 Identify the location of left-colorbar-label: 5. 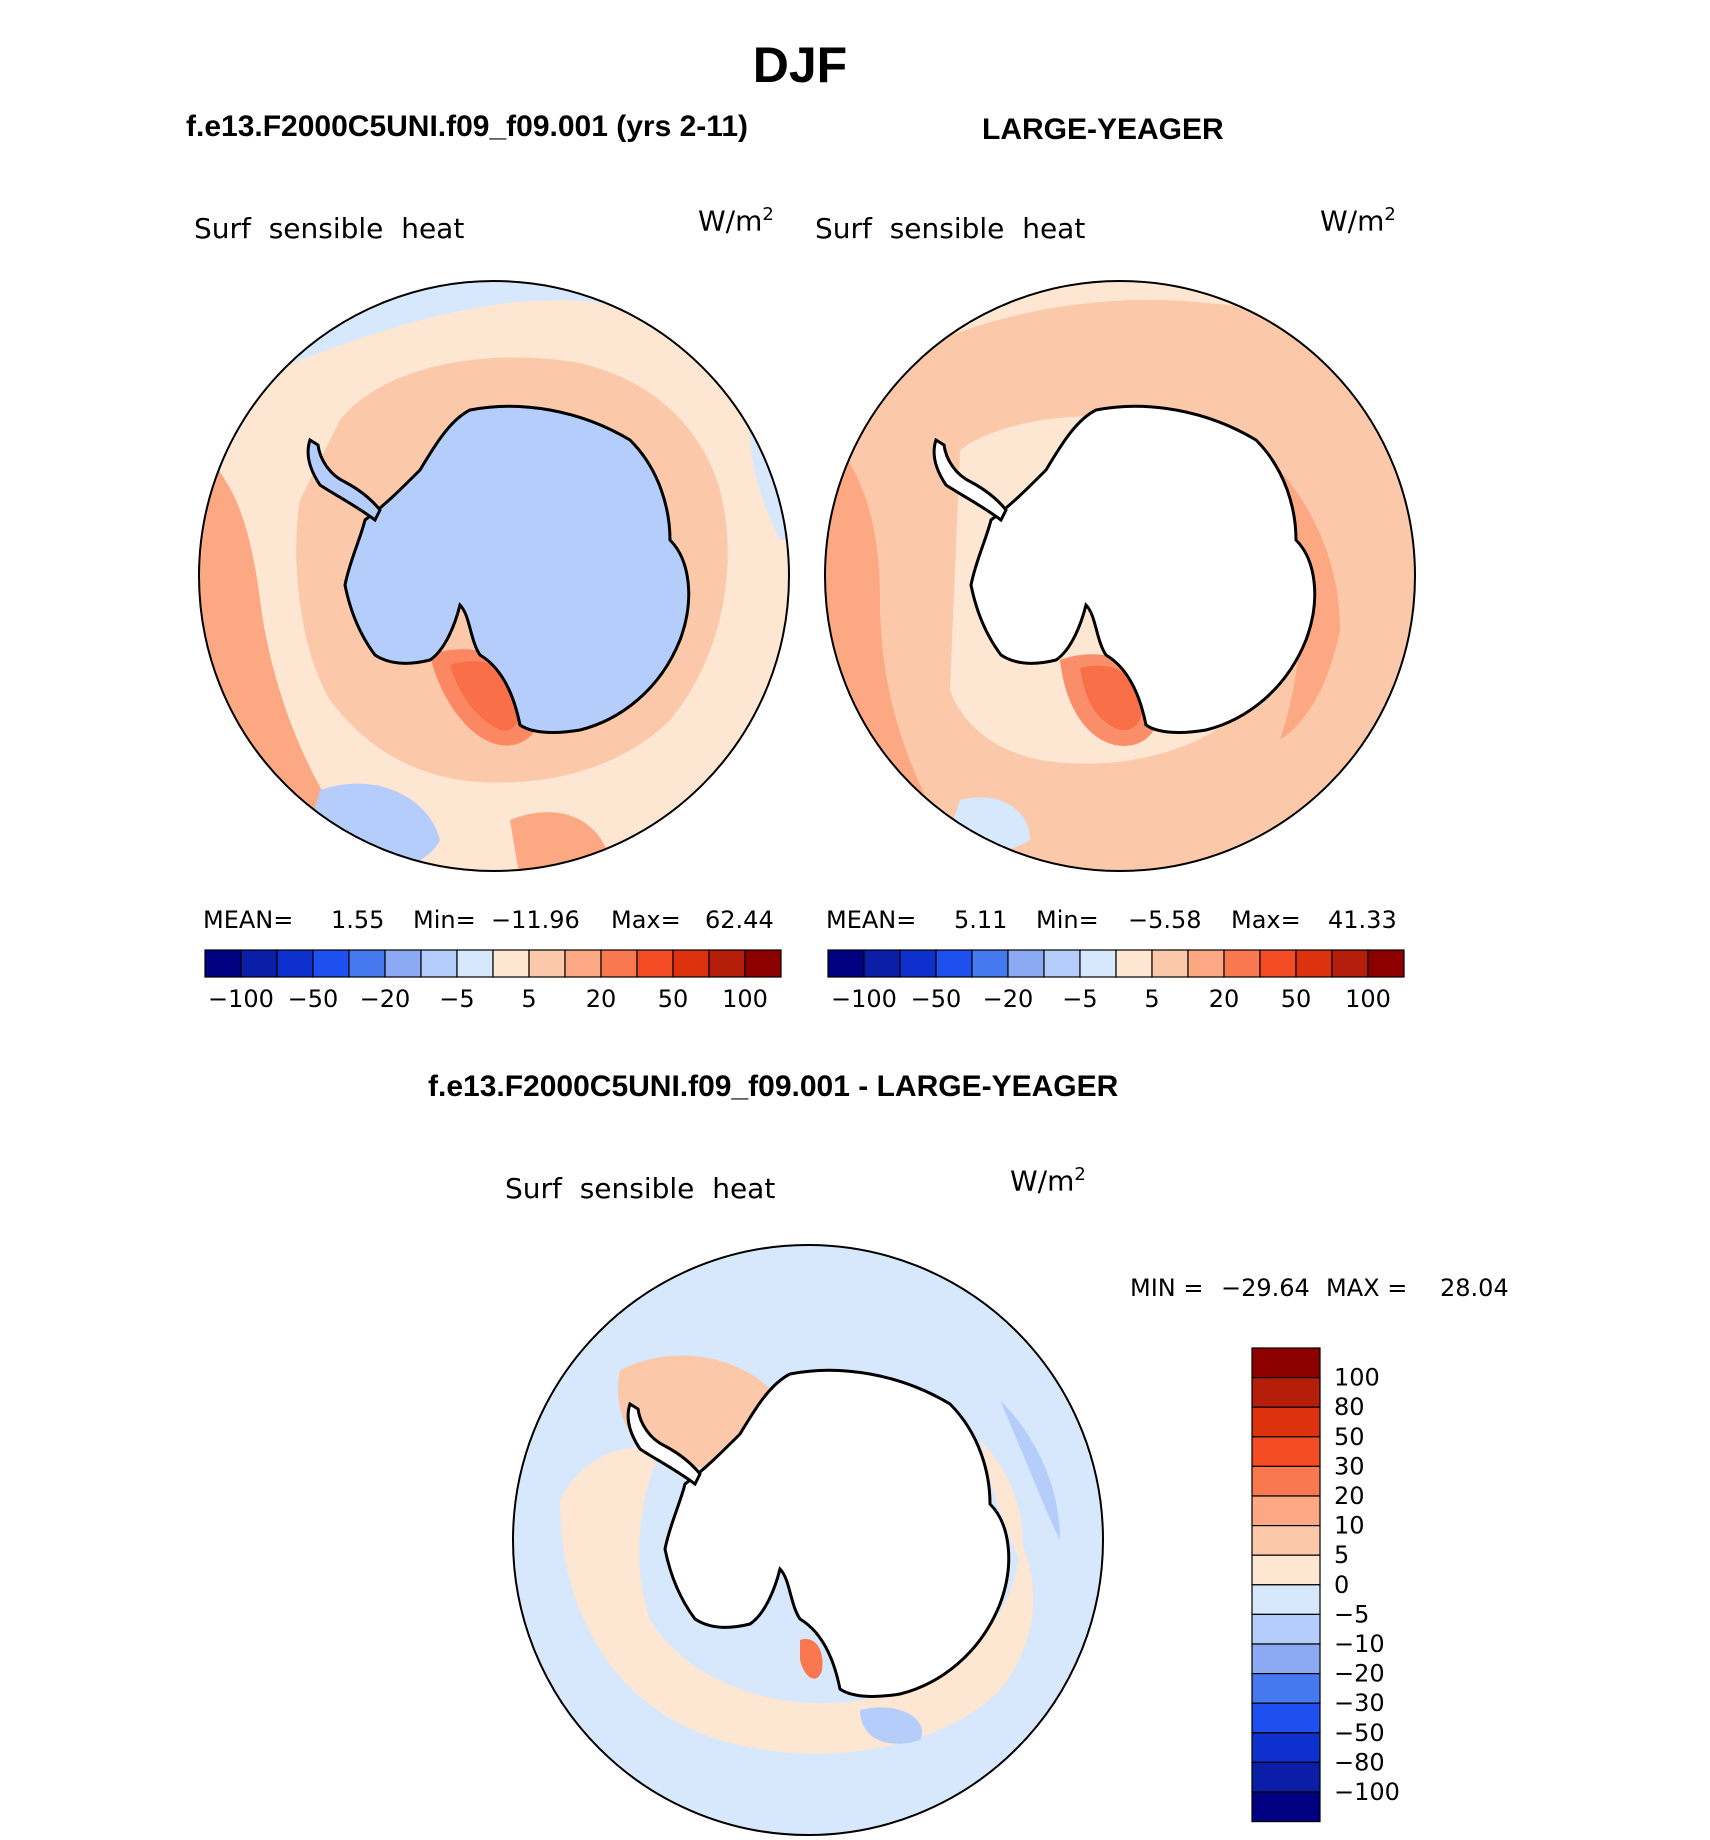
(528, 999).